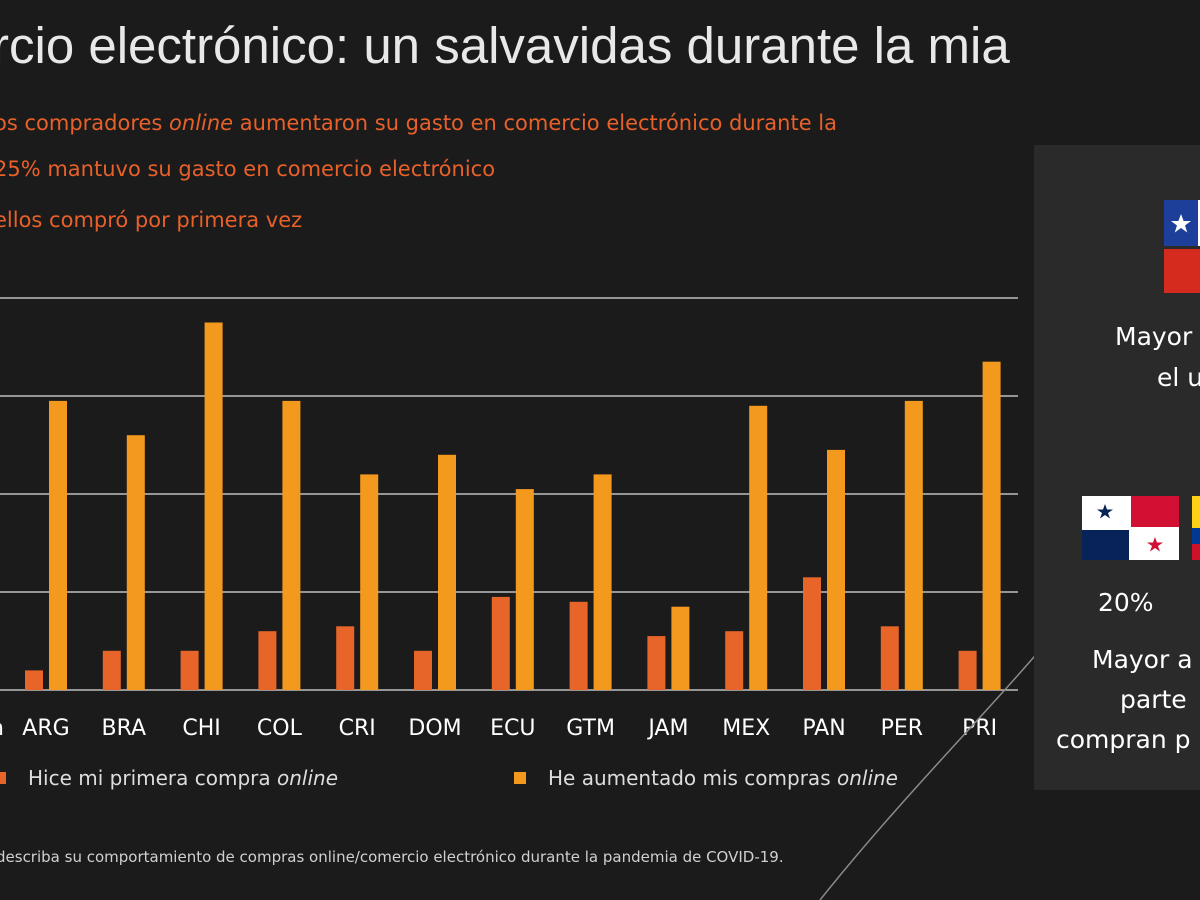 This screenshot has width=1200, height=900. Describe the element at coordinates (369, 582) in the screenshot. I see `bar-increased-purchases-cri` at that location.